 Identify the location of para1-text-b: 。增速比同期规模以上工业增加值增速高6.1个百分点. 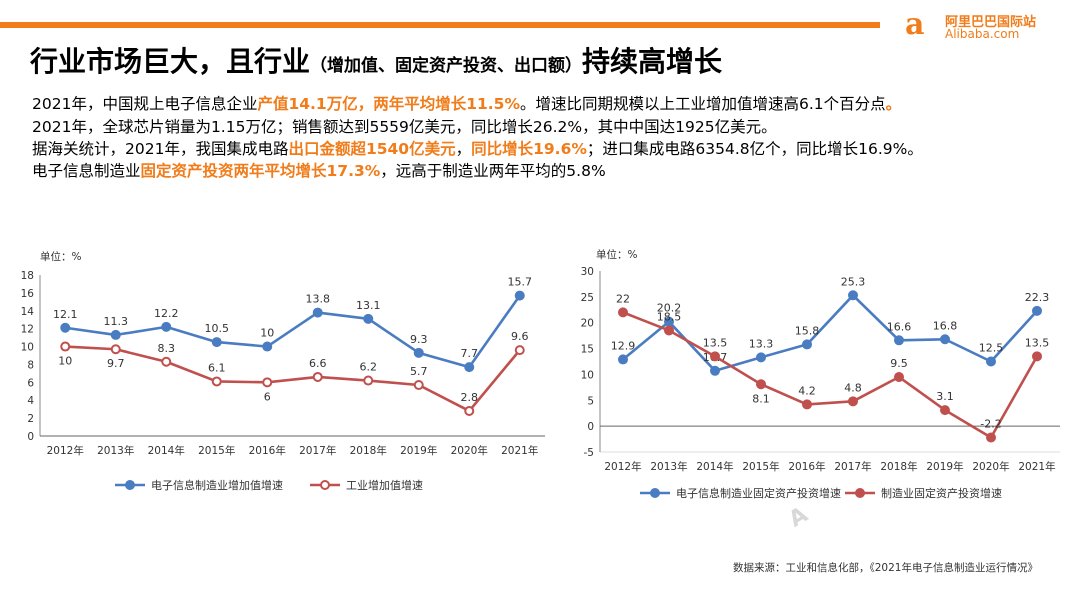
(702, 104).